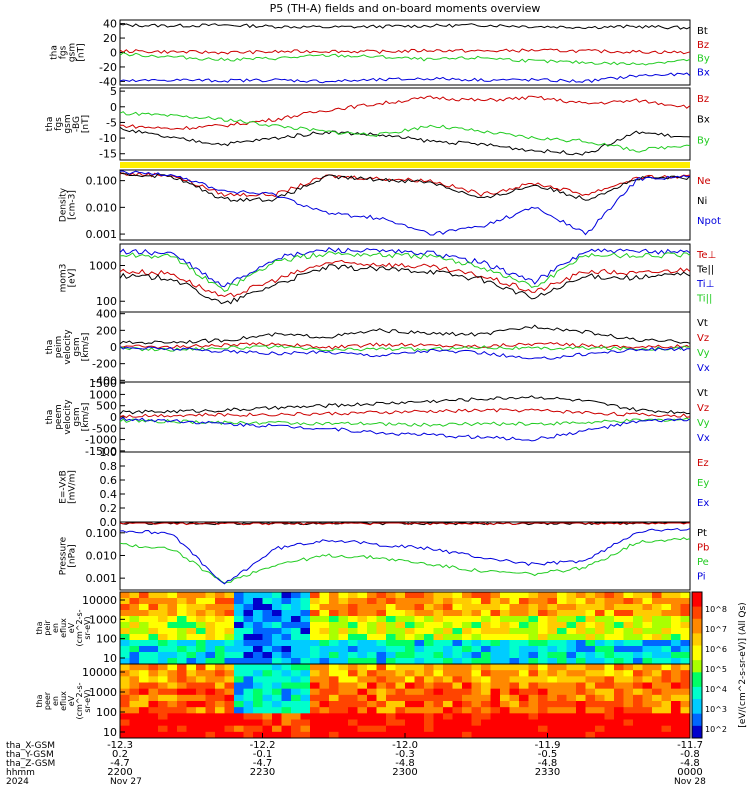  Describe the element at coordinates (716, 609) in the screenshot. I see `colorbar-tick-label: 10^8` at that location.